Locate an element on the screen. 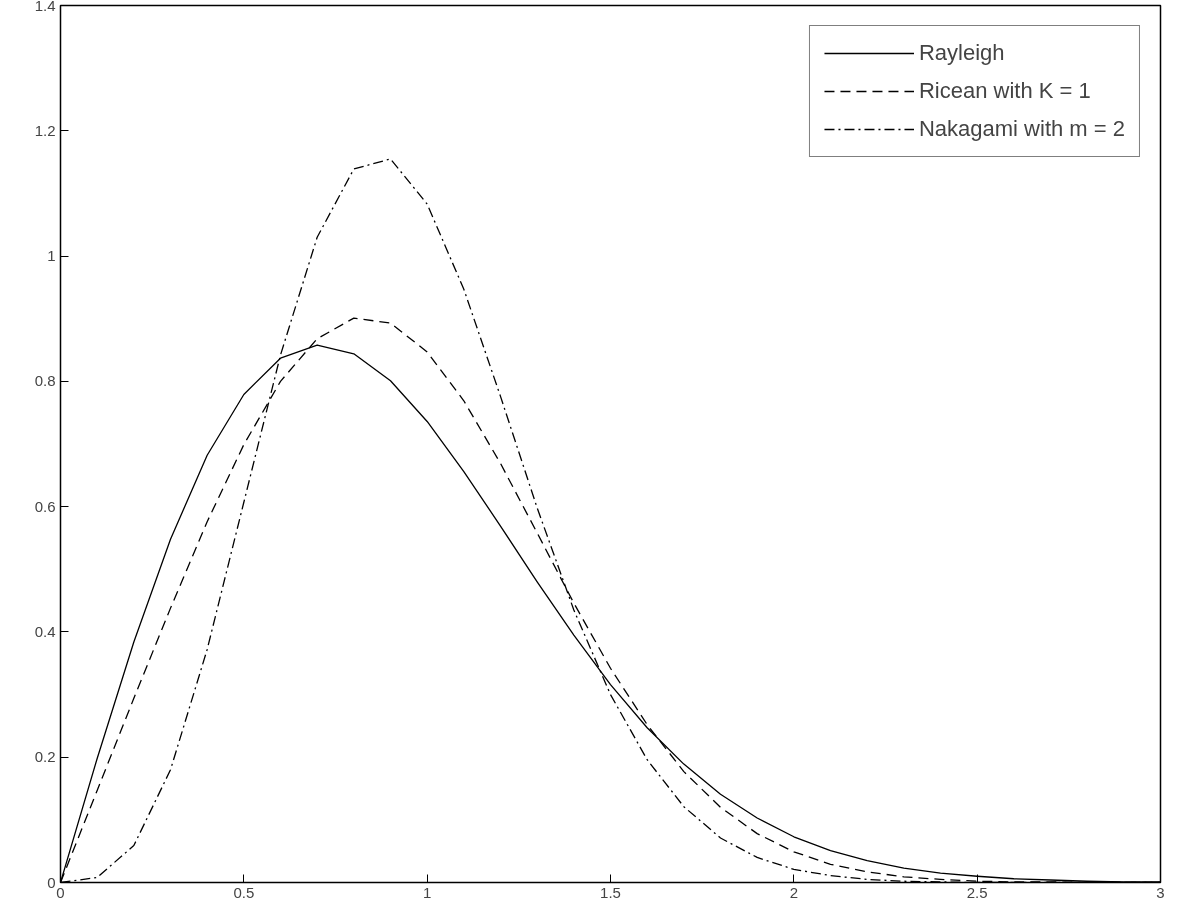 Image resolution: width=1203 pixels, height=913 pixels. x-tick-label: 2.5 is located at coordinates (977, 892).